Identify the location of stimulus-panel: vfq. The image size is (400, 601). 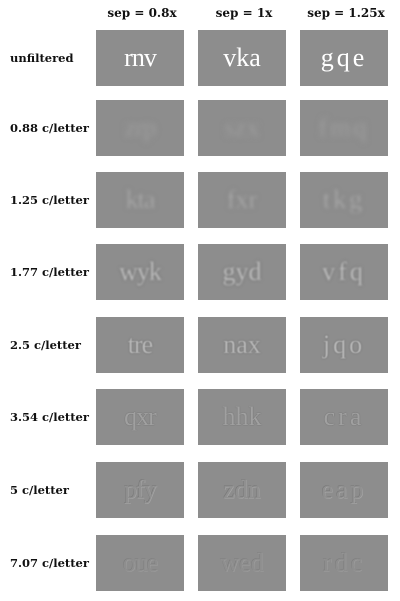
(344, 272).